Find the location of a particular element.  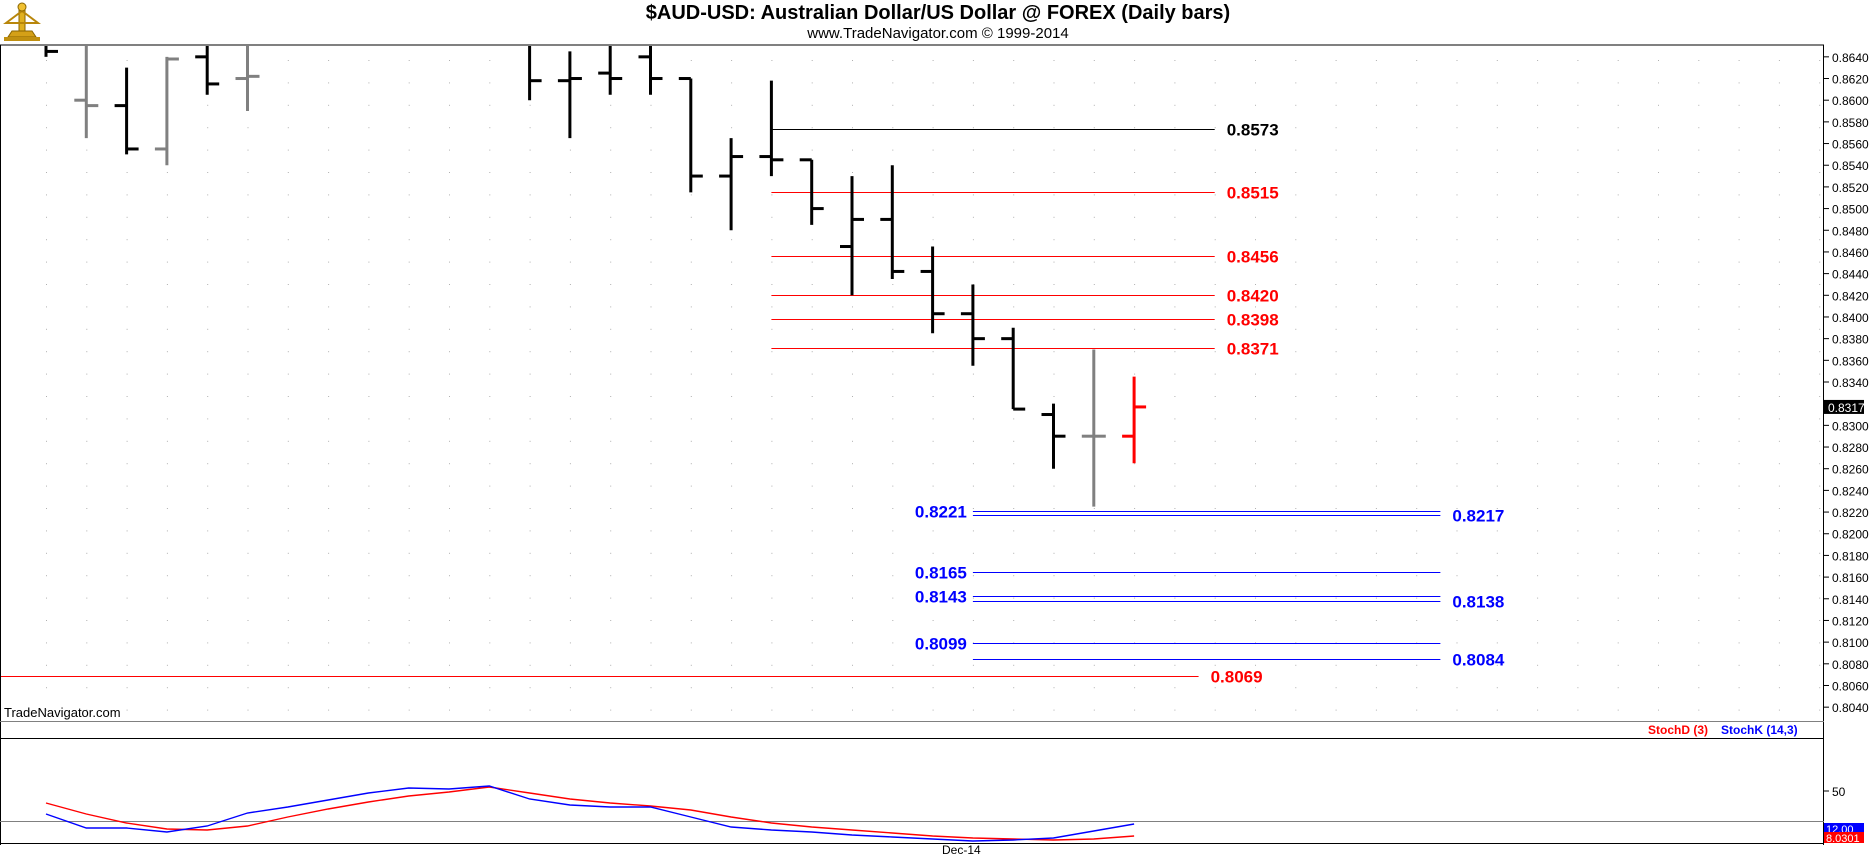

y-tick-label: 0.8120 is located at coordinates (1850, 621).